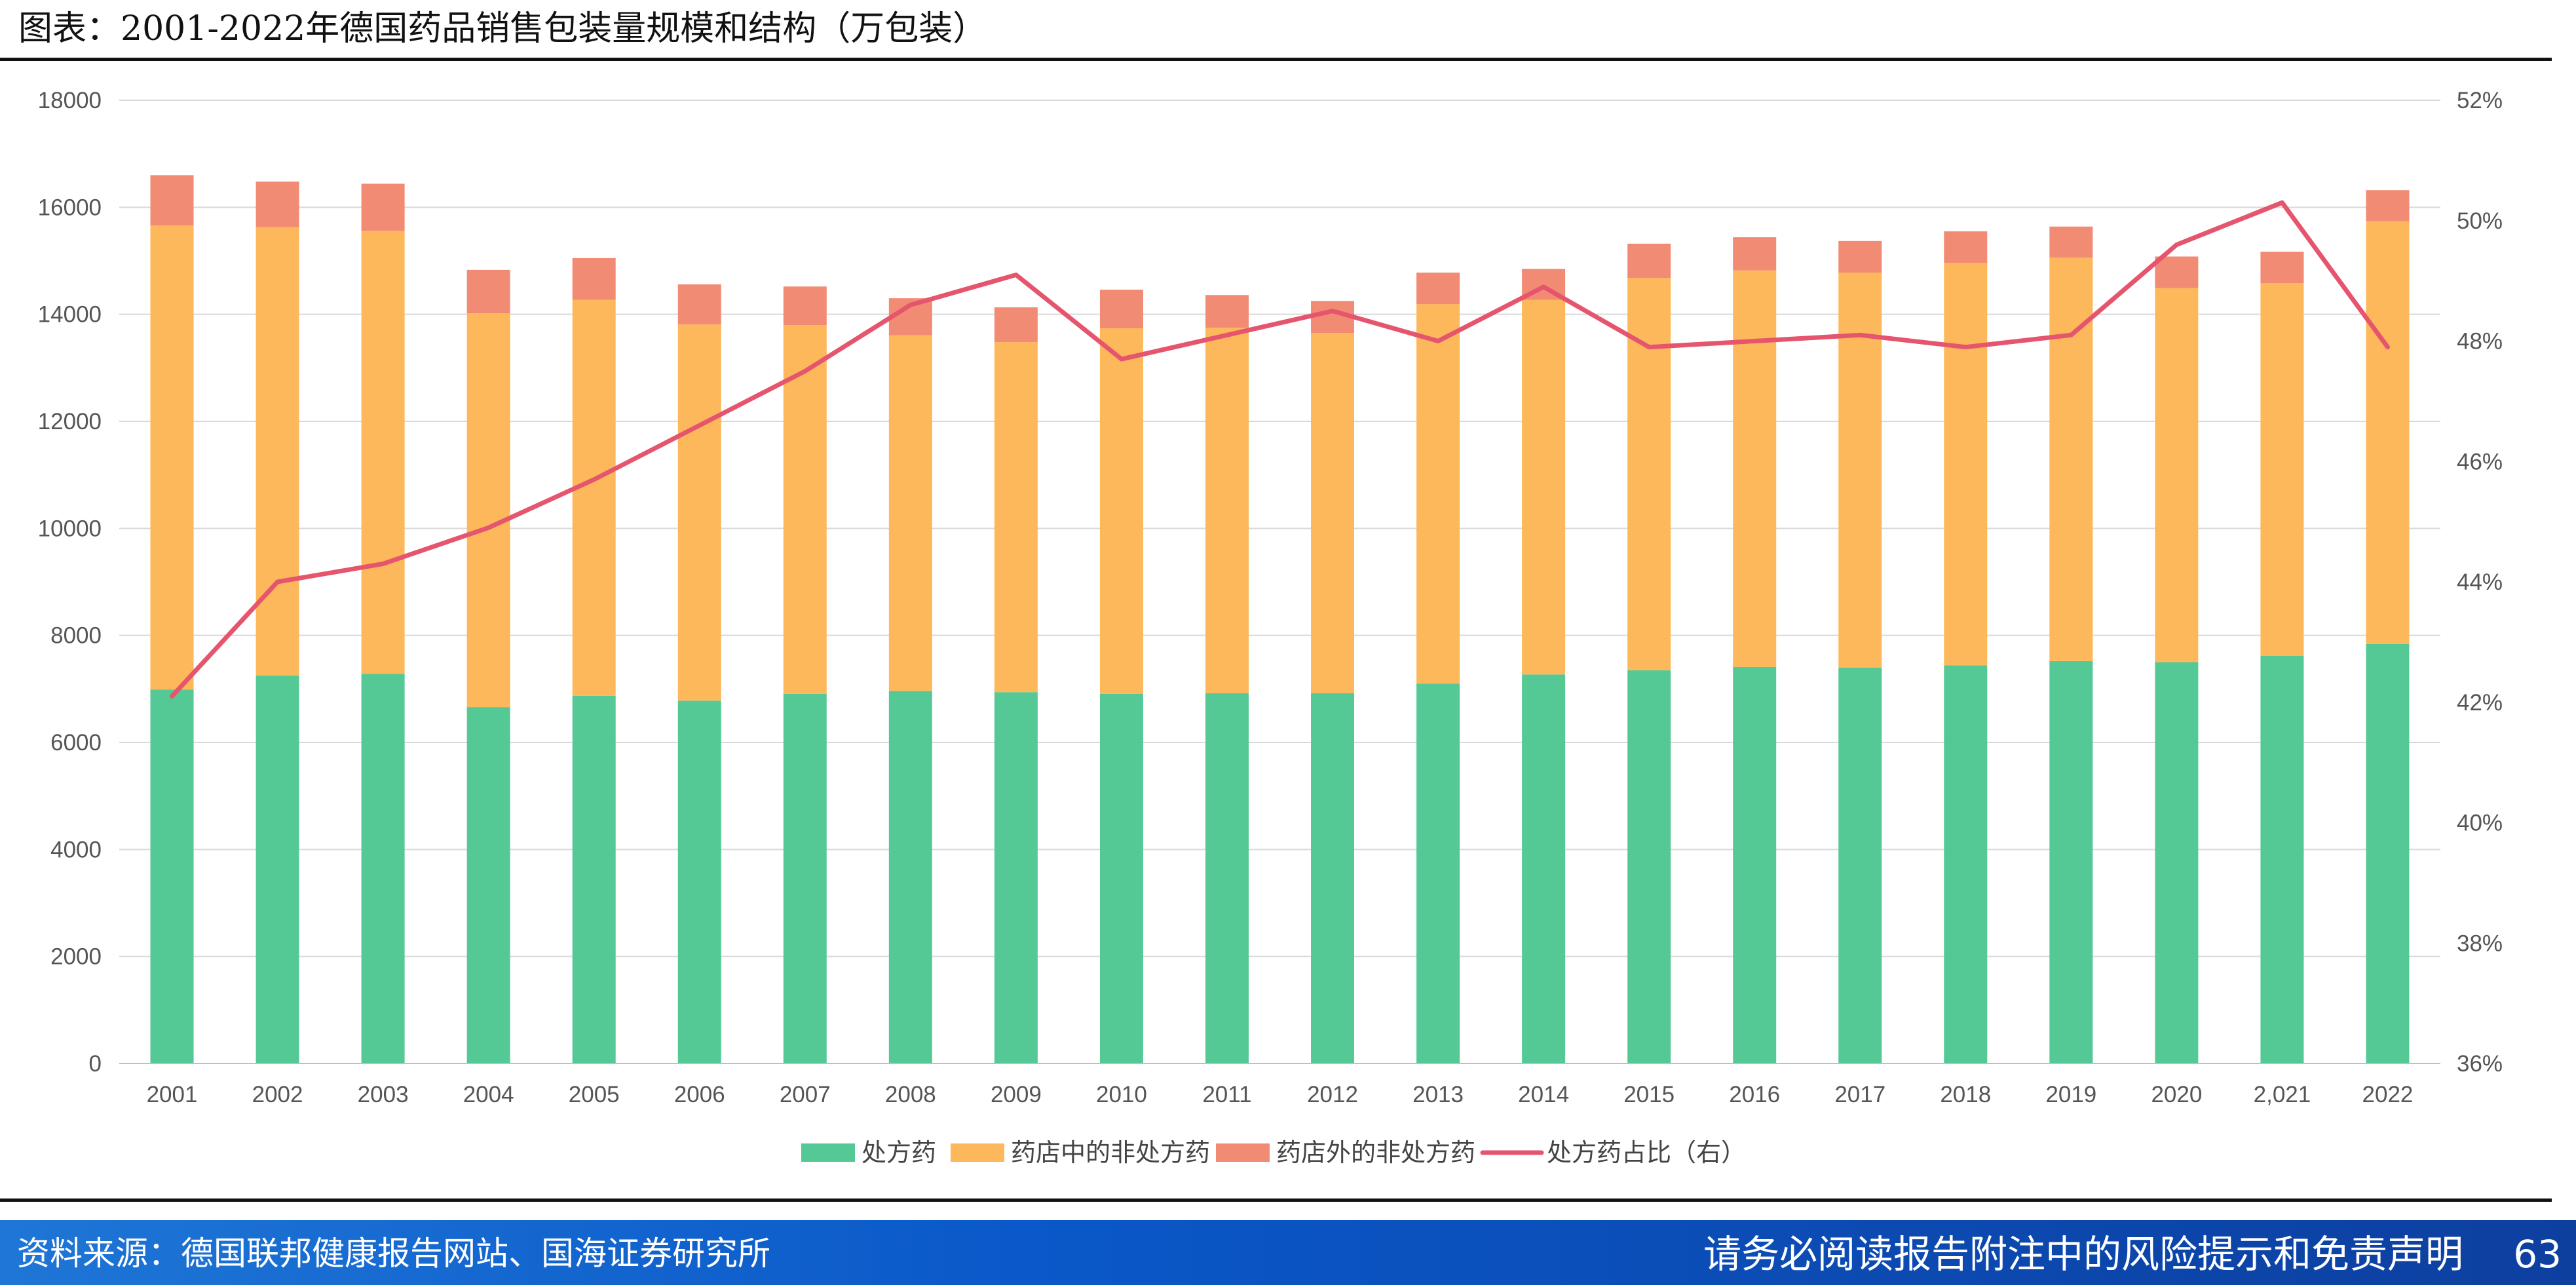 The height and width of the screenshot is (1285, 2576). I want to click on legend-swatch, so click(1243, 1152).